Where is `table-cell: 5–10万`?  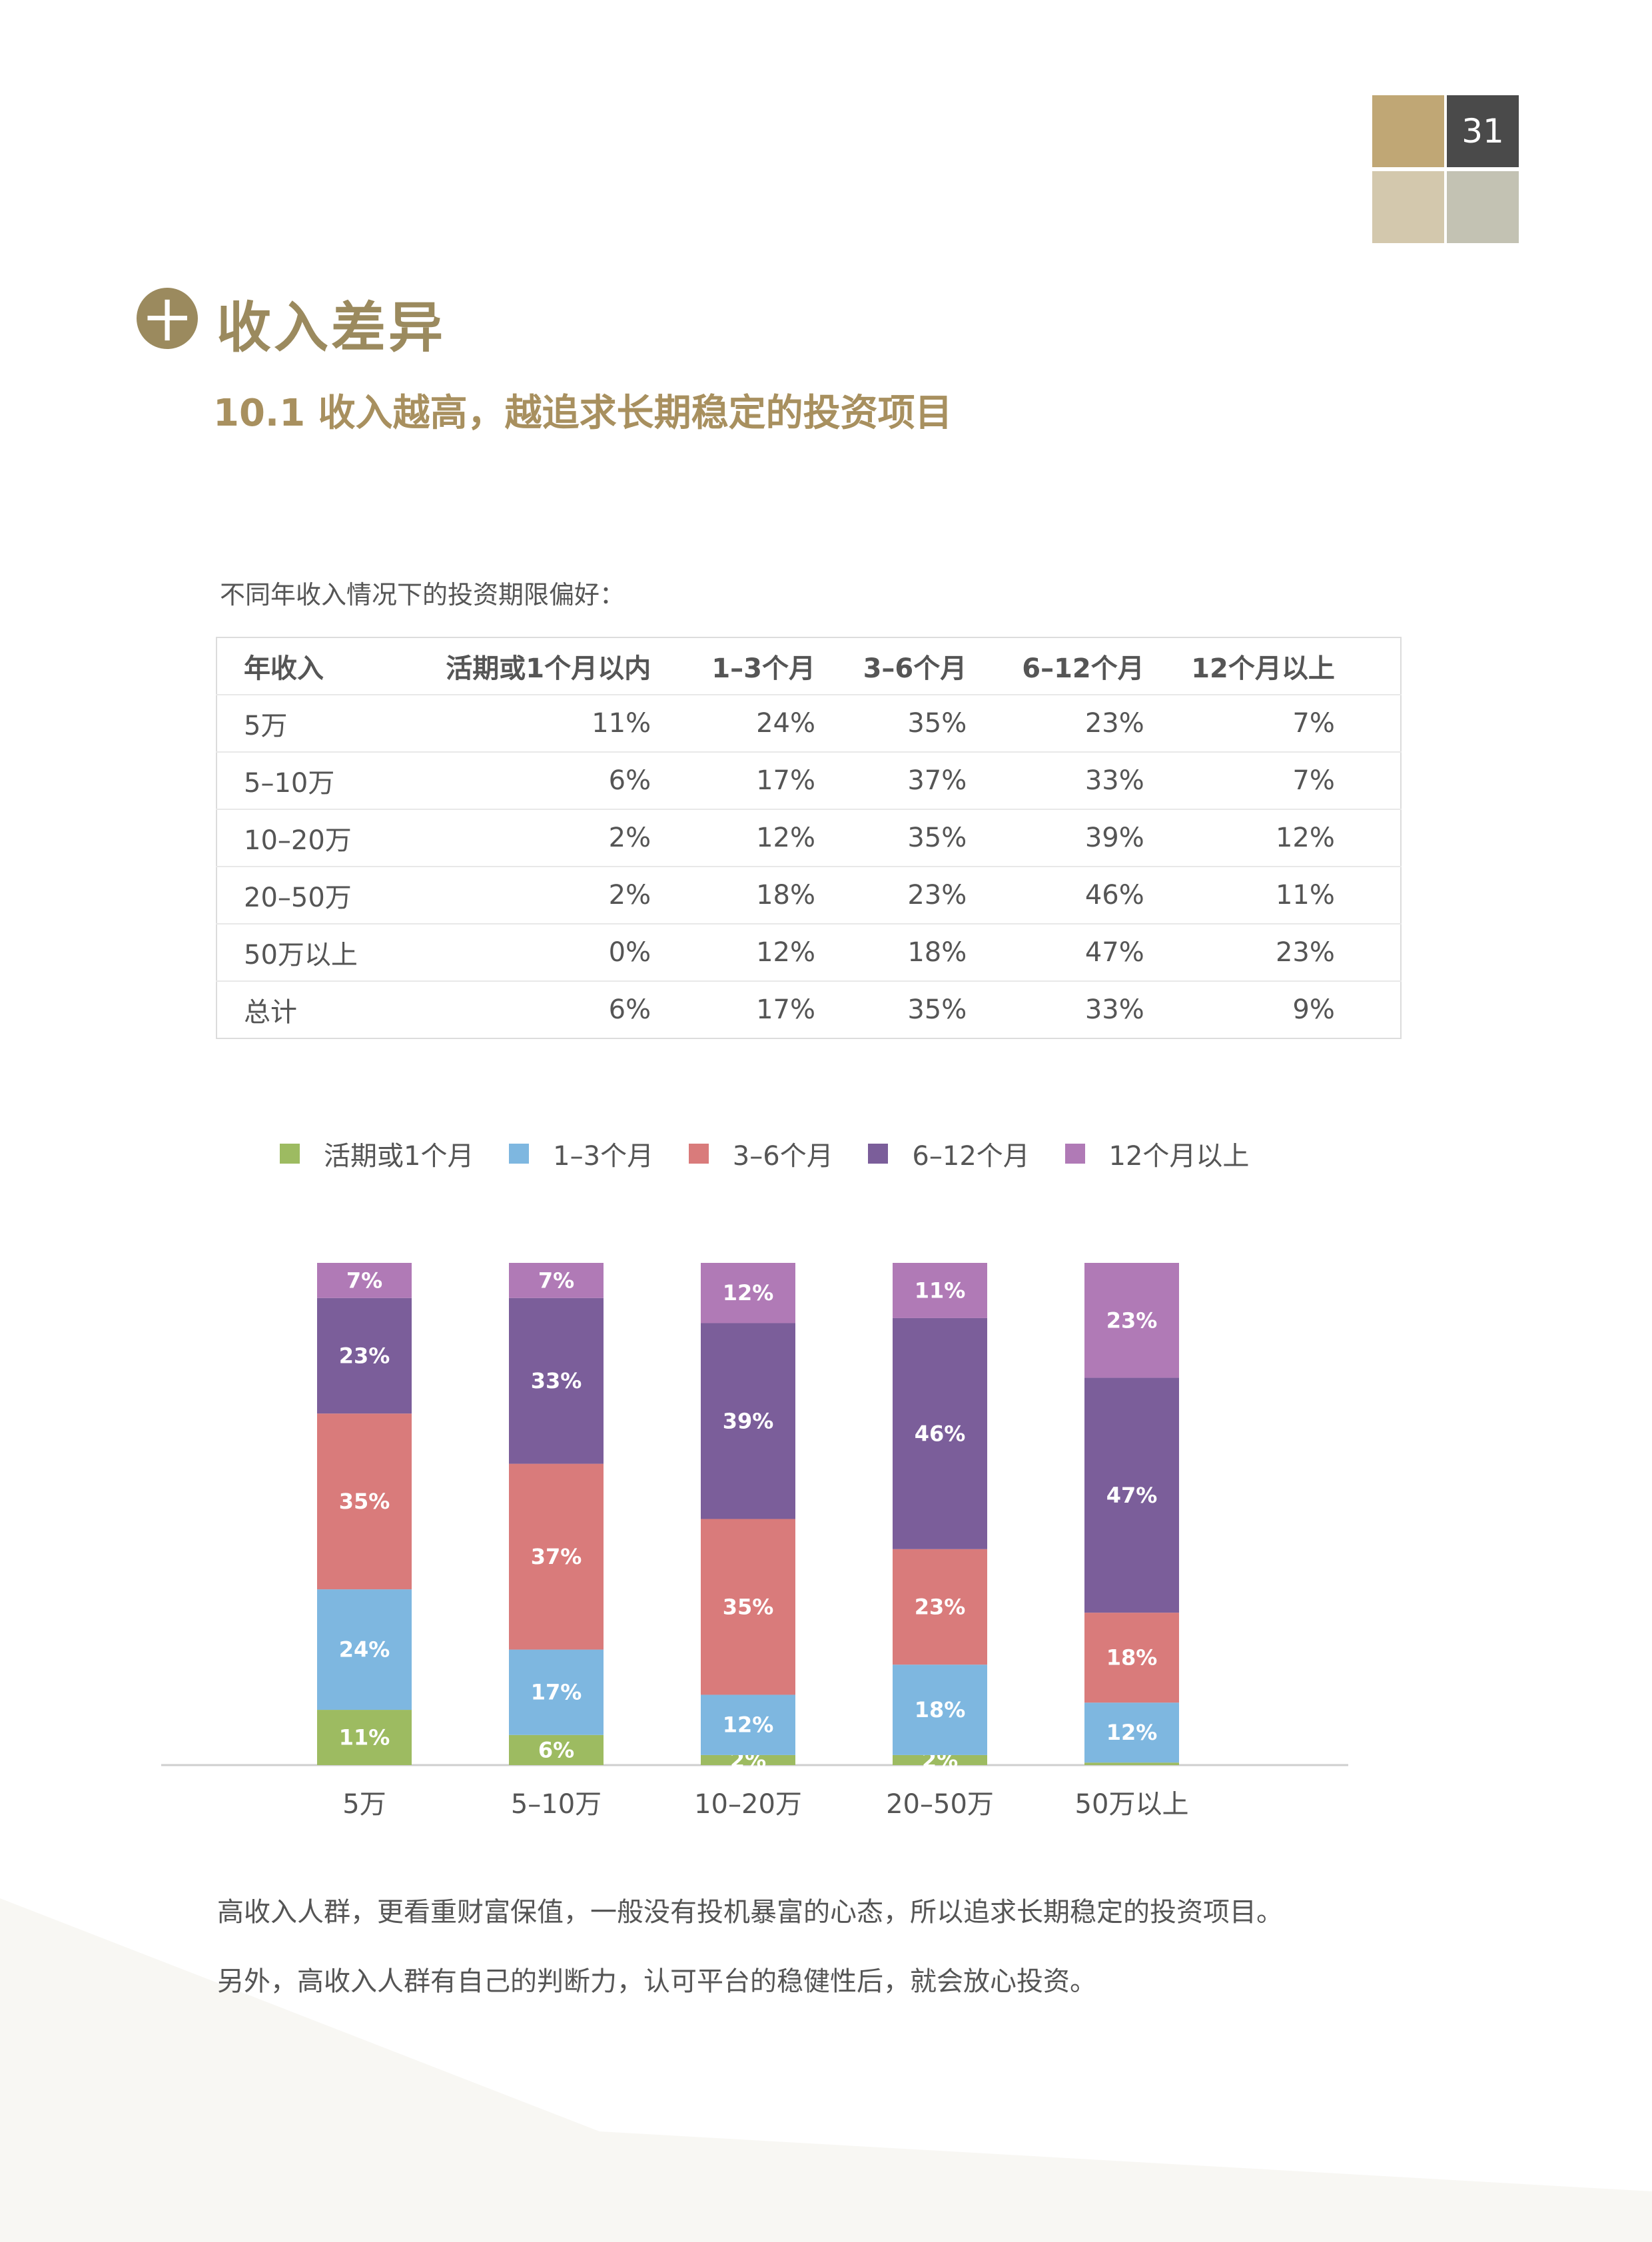
table-cell: 5–10万 is located at coordinates (322, 780).